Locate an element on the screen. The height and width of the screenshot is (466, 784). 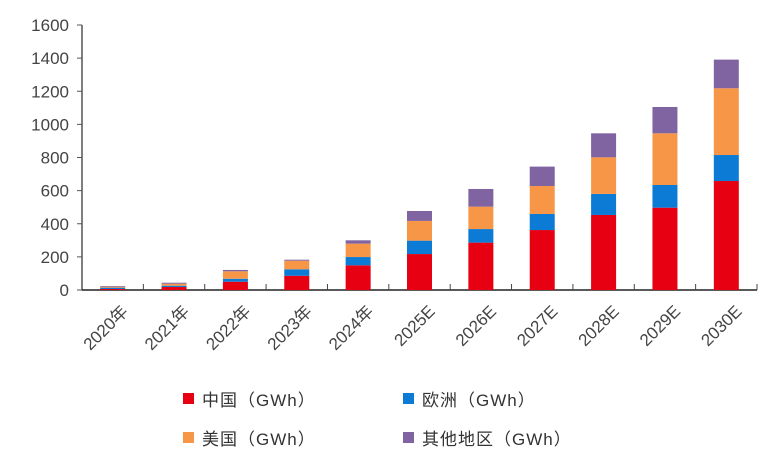
legend-label-europe: 欧洲（GWh） is located at coordinates (479, 400).